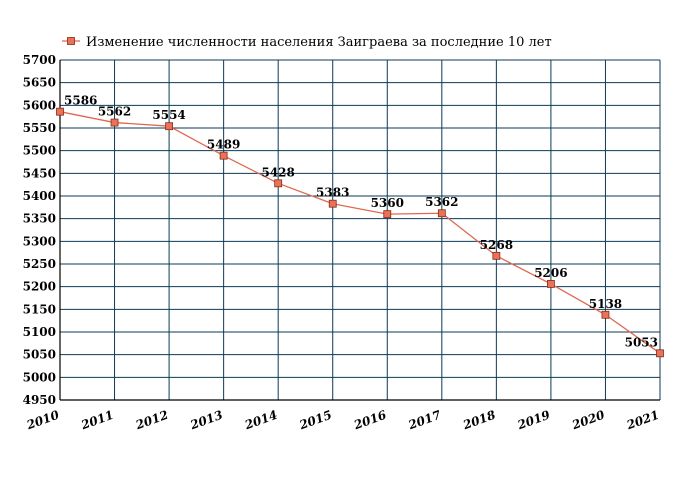 This screenshot has height=500, width=680. What do you see at coordinates (206, 420) in the screenshot?
I see `x-tick-label: 2013` at bounding box center [206, 420].